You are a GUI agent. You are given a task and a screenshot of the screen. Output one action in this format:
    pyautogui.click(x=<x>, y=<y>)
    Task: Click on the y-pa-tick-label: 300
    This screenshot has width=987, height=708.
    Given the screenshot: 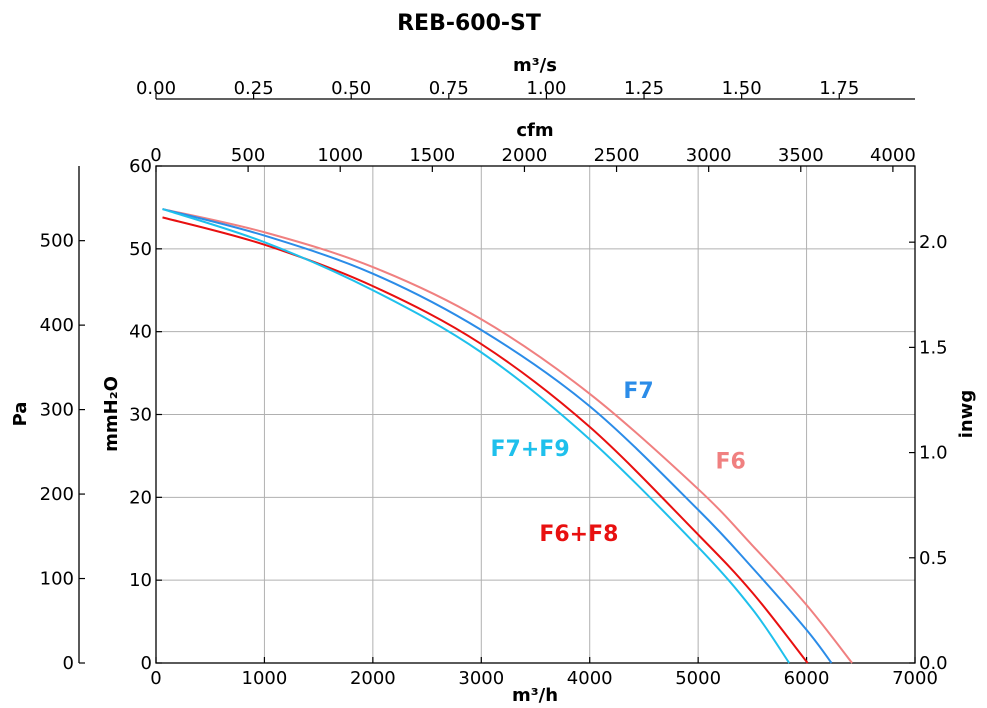 What is the action you would take?
    pyautogui.click(x=57, y=410)
    